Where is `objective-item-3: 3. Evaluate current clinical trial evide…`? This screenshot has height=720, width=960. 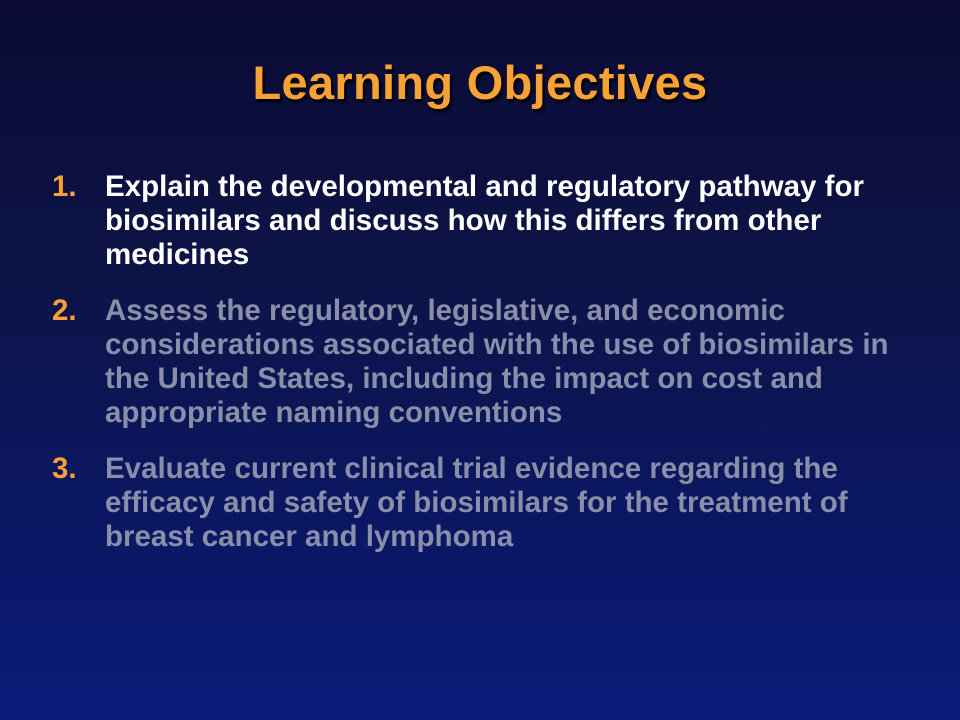 objective-item-3: 3. Evaluate current clinical trial evide… is located at coordinates (487, 503).